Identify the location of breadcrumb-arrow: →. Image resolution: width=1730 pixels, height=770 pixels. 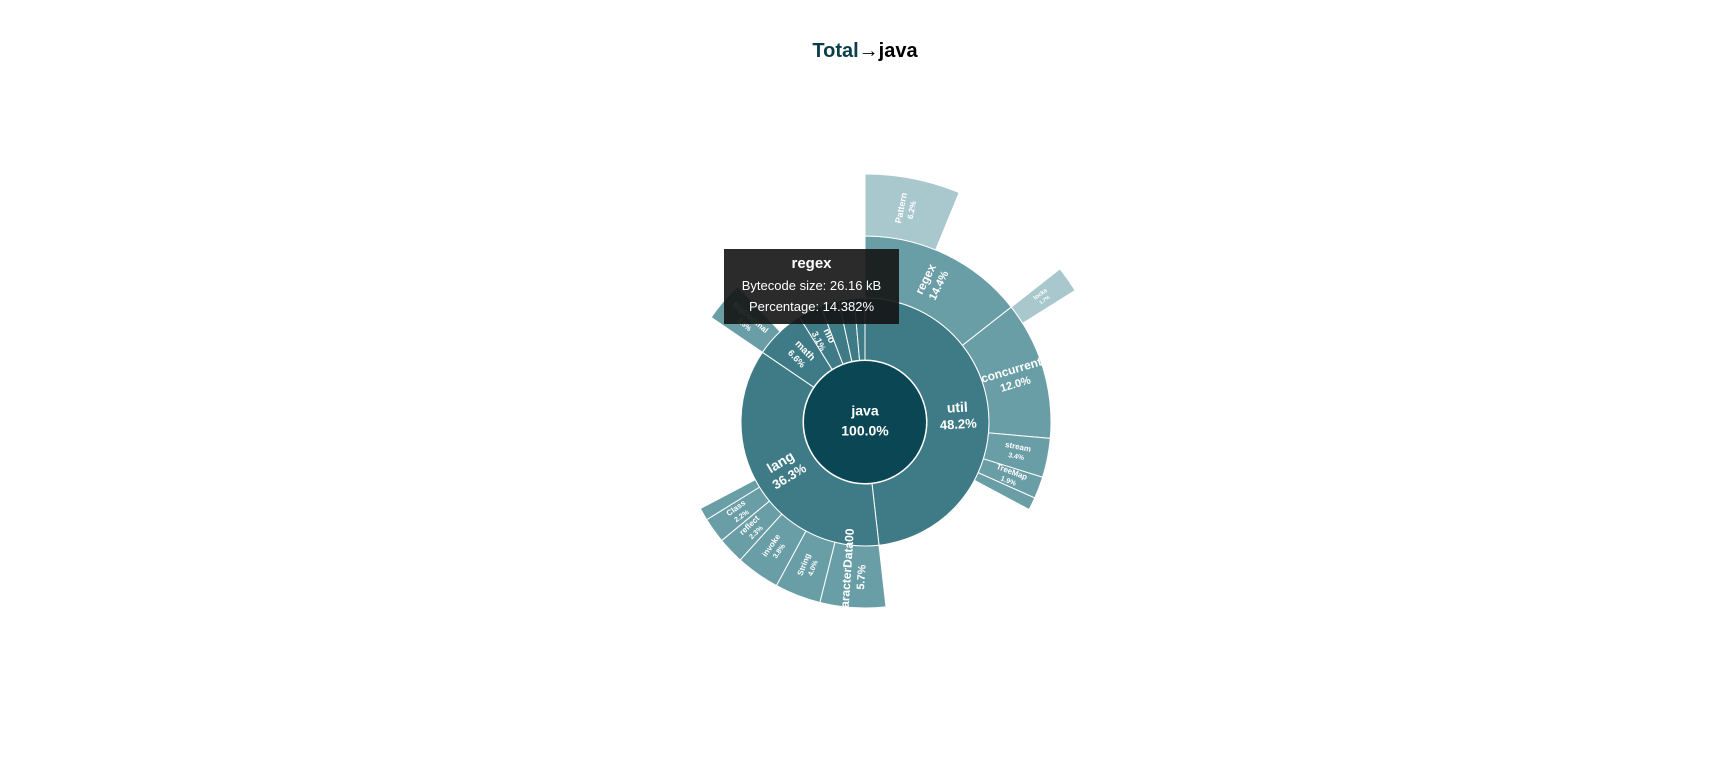
(868, 51).